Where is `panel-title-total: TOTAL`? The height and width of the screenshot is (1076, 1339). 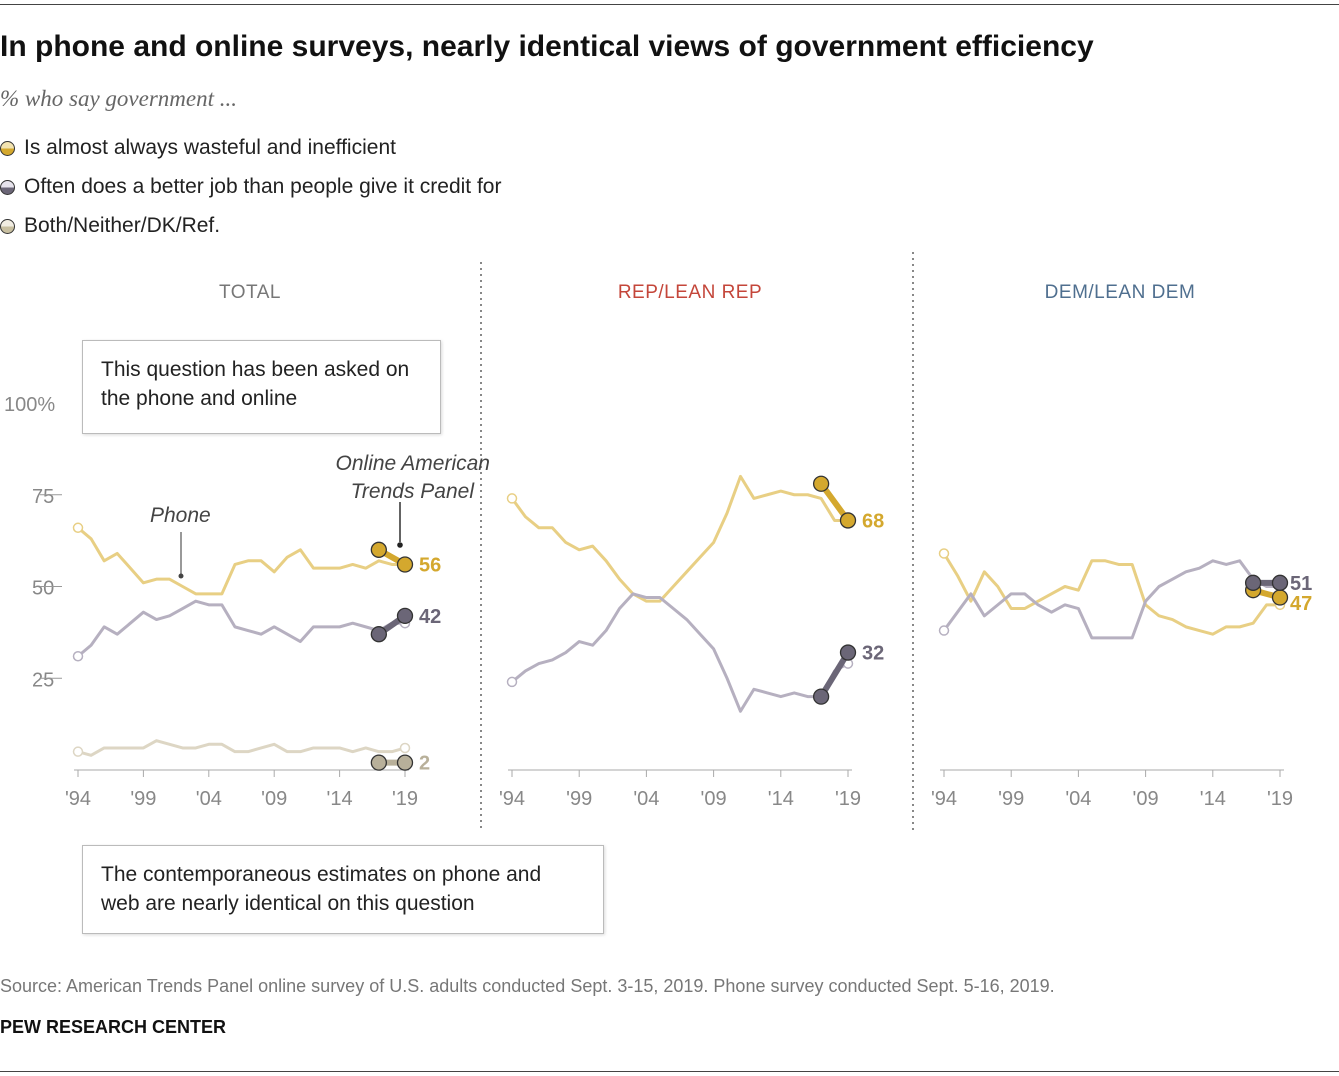 panel-title-total: TOTAL is located at coordinates (250, 292).